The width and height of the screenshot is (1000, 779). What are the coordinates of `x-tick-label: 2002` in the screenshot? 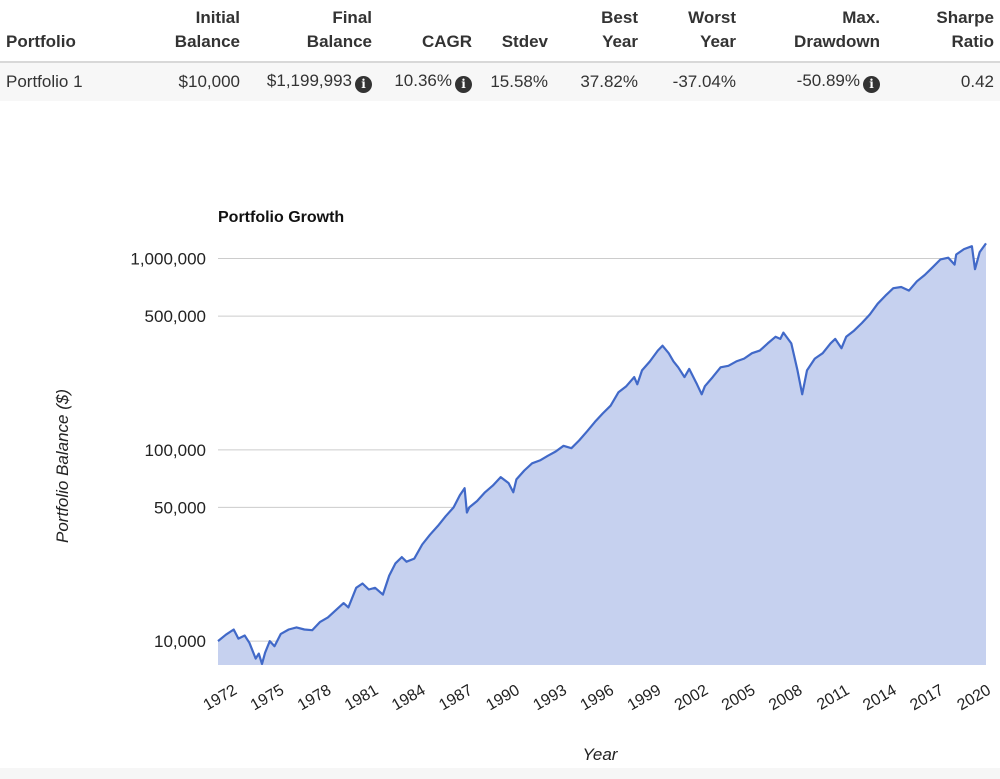 It's located at (691, 698).